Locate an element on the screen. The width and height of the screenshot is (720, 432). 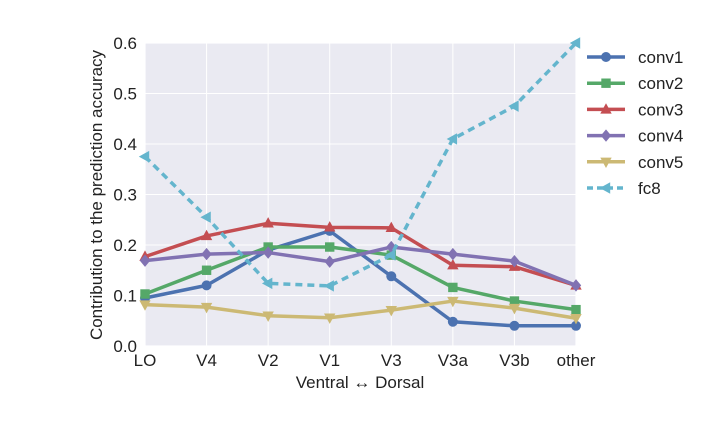
x-tick-label: V2 is located at coordinates (268, 360).